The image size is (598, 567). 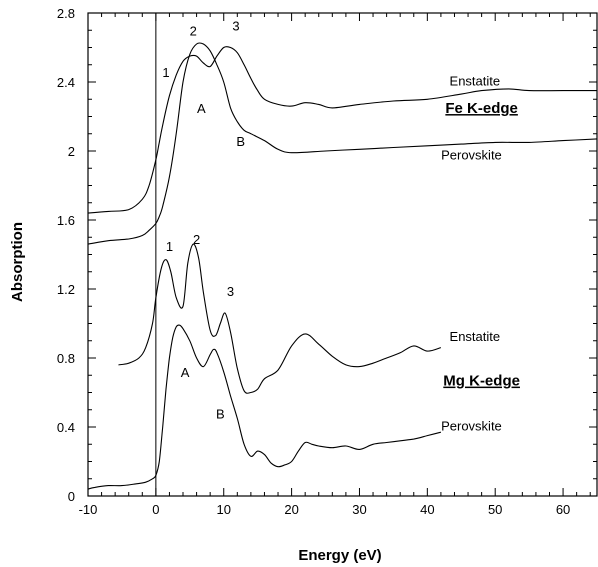 I want to click on x-tick-label: 20, so click(x=291, y=509).